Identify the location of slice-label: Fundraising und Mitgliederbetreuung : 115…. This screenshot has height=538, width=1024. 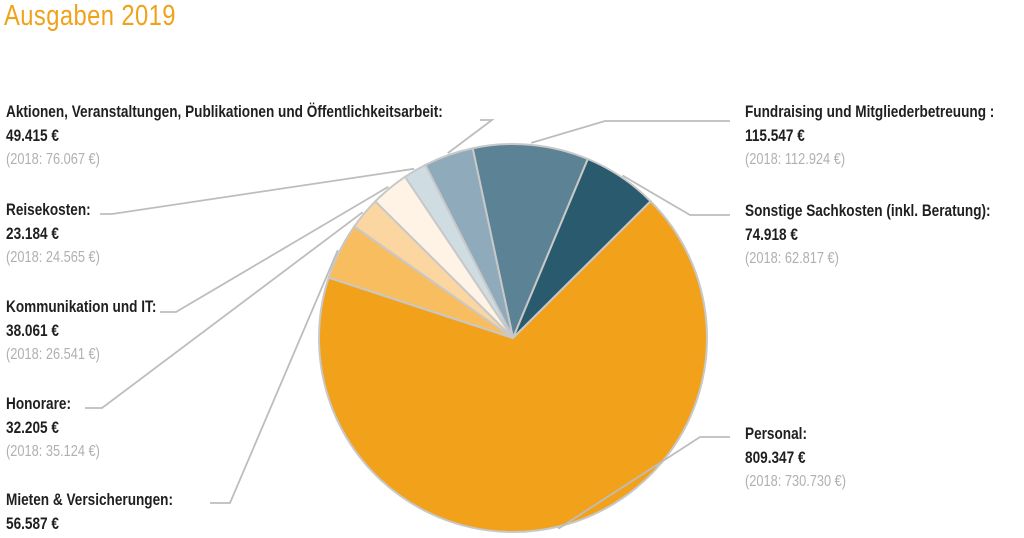
(869, 136).